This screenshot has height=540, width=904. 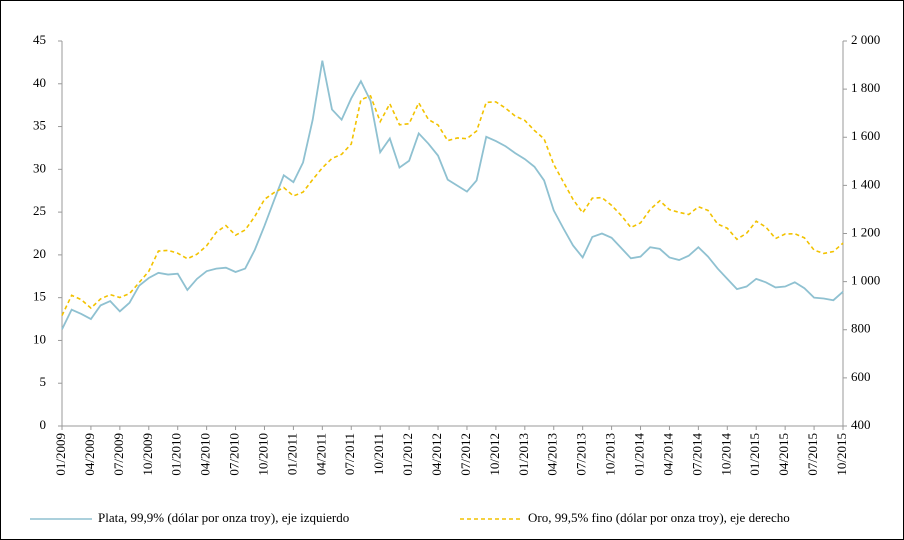 I want to click on y-tick-label: 15, so click(x=39, y=296).